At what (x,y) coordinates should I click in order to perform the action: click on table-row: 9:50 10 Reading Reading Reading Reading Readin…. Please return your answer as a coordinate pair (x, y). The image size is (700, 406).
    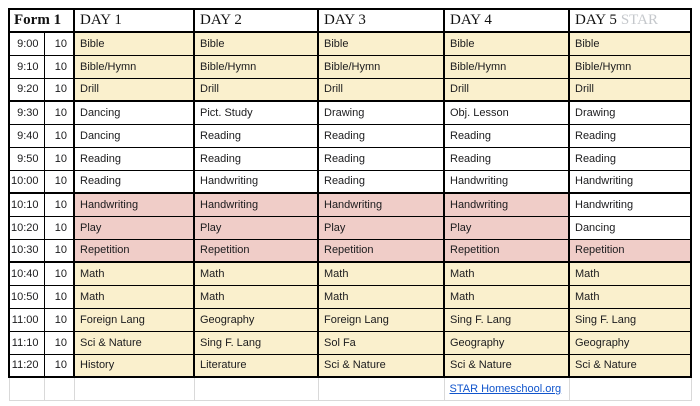
    Looking at the image, I should click on (350, 158).